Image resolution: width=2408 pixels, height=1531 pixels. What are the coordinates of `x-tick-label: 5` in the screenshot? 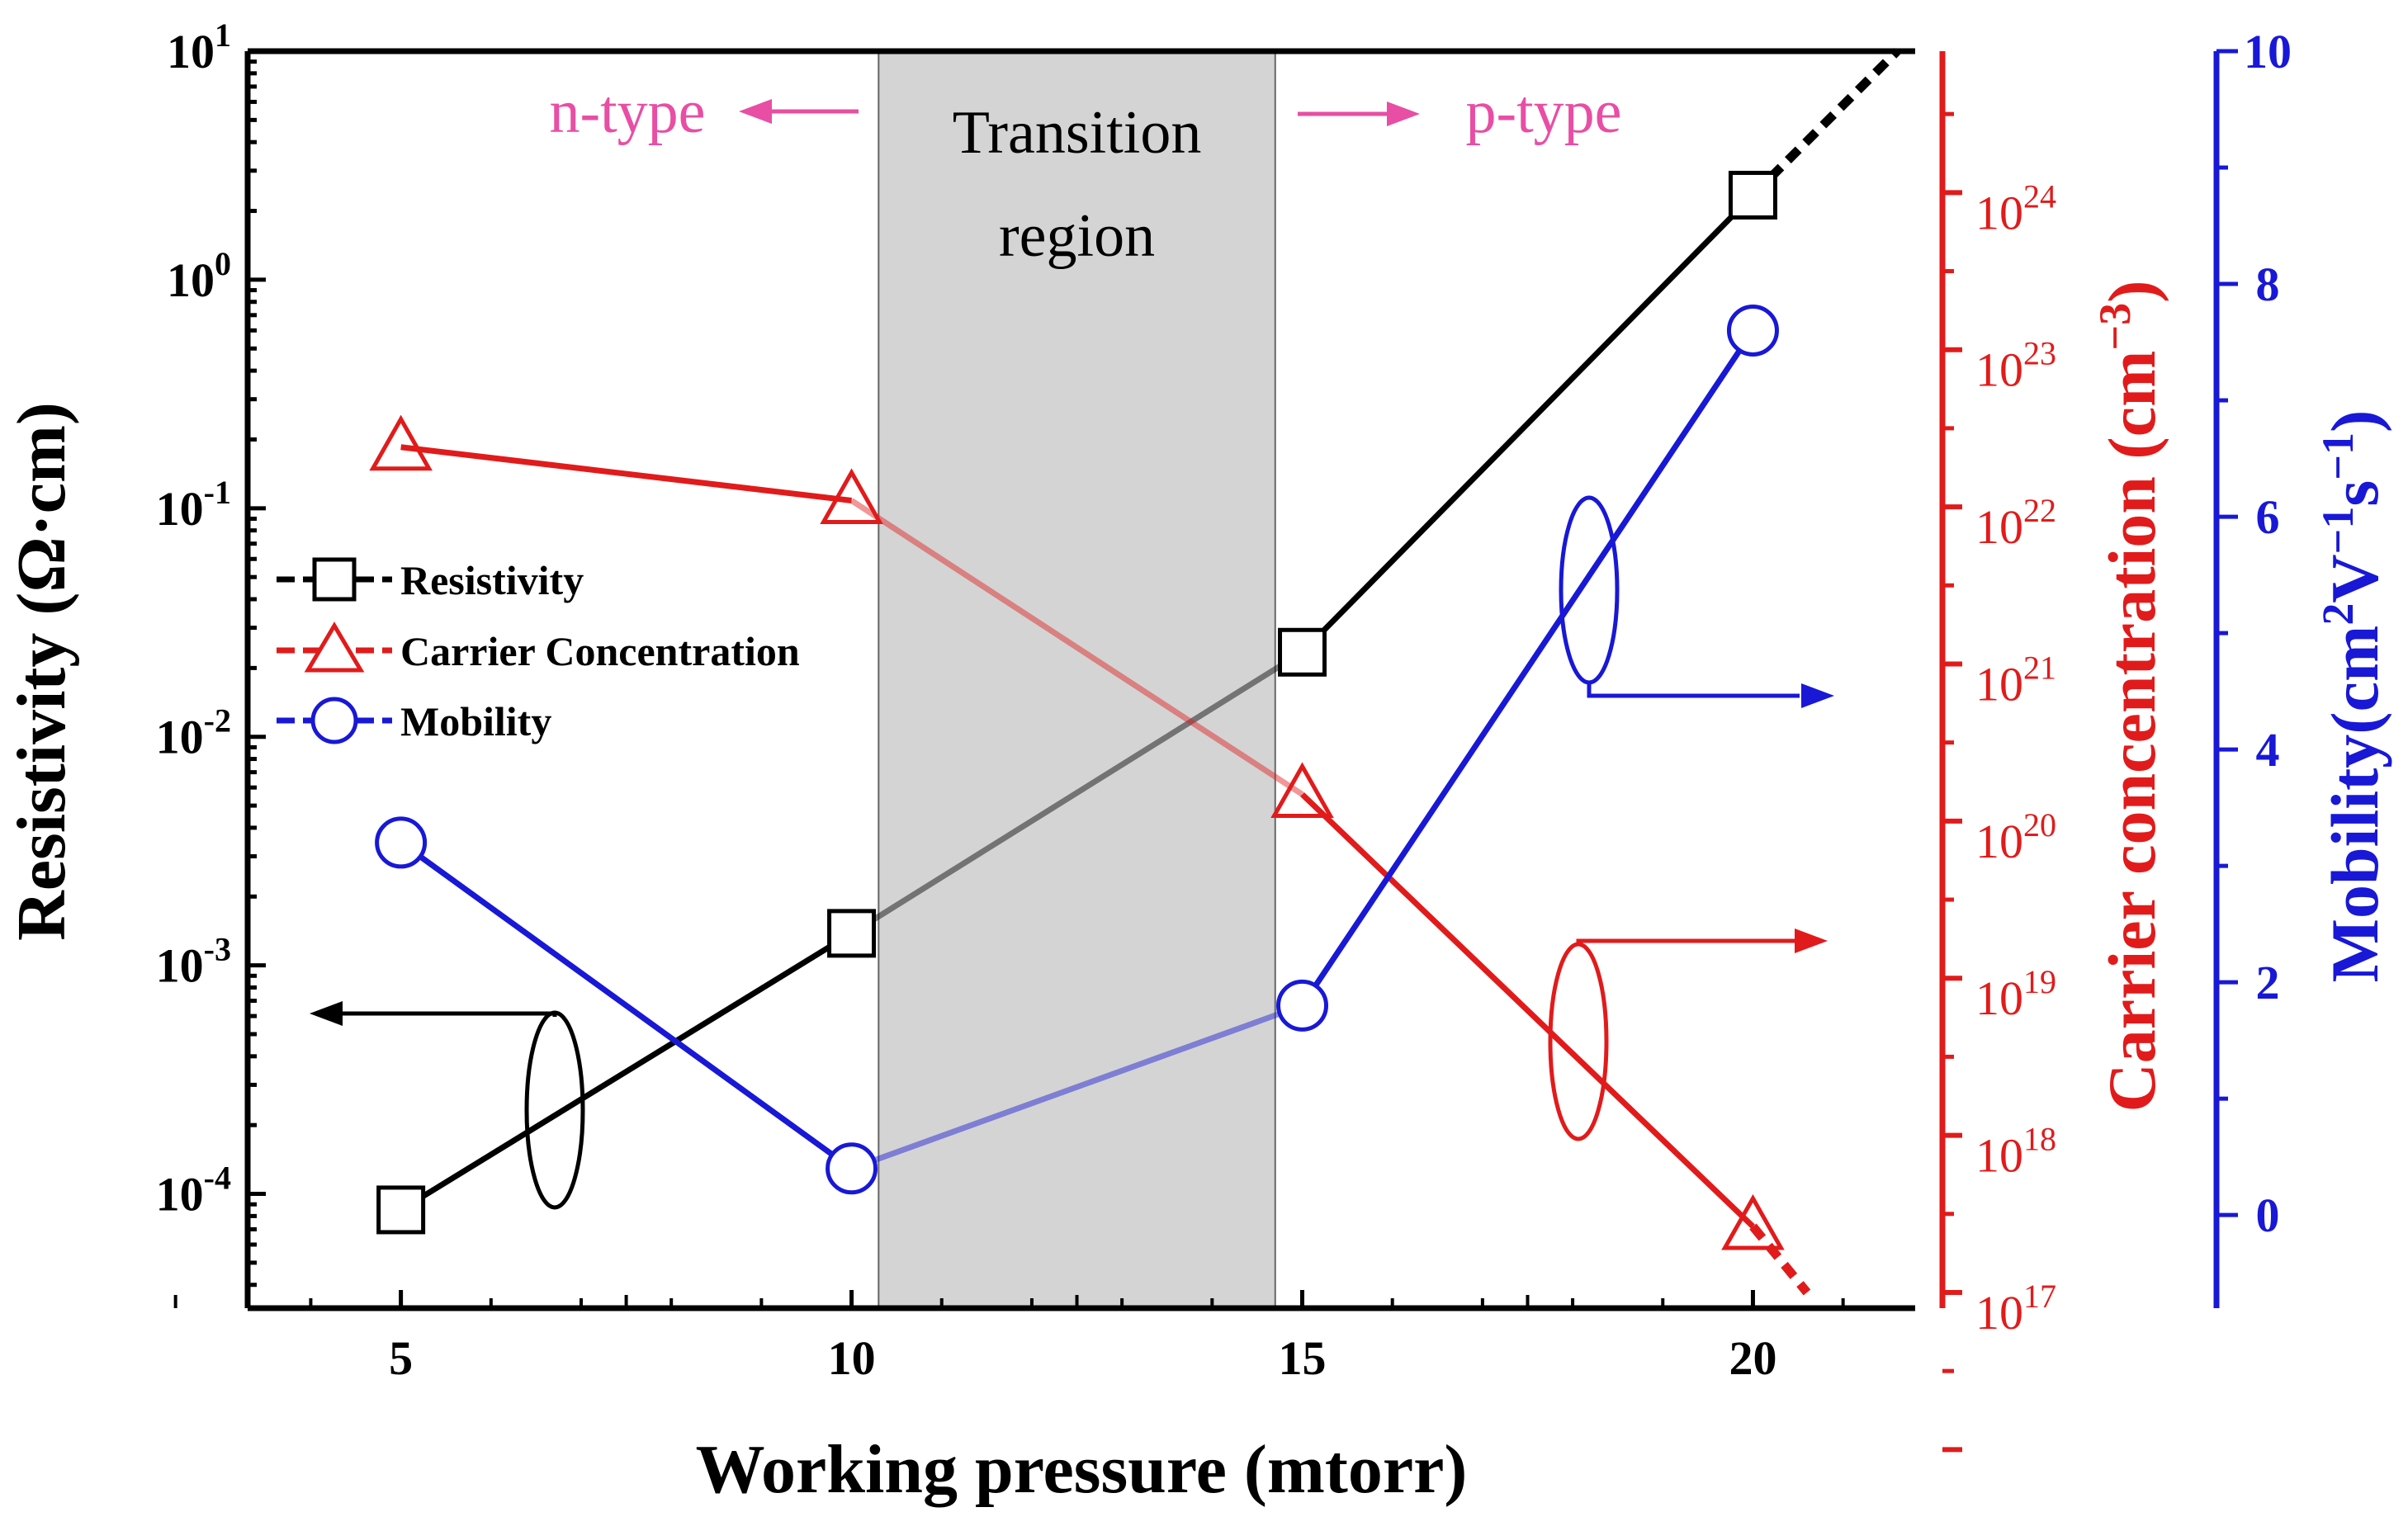 It's located at (401, 1358).